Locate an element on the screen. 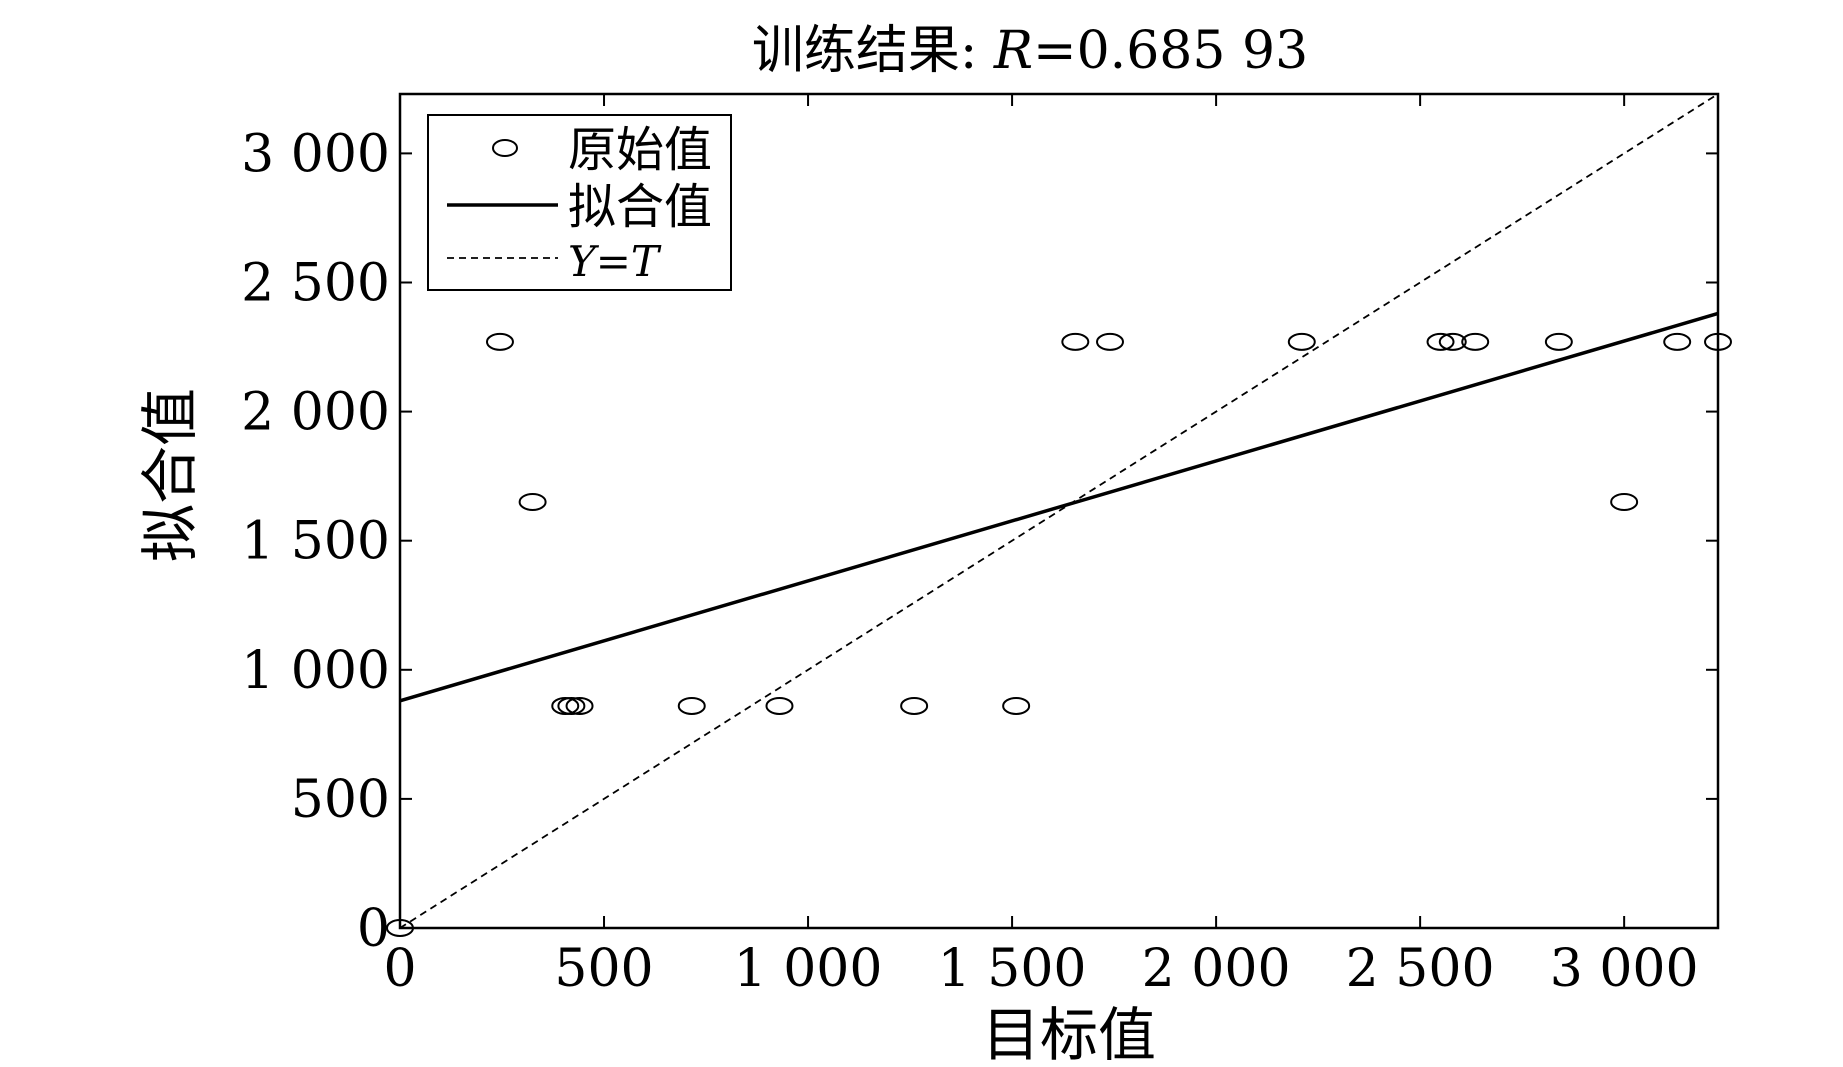 The width and height of the screenshot is (1843, 1067). x-tick-label: 2 500 is located at coordinates (1420, 969).